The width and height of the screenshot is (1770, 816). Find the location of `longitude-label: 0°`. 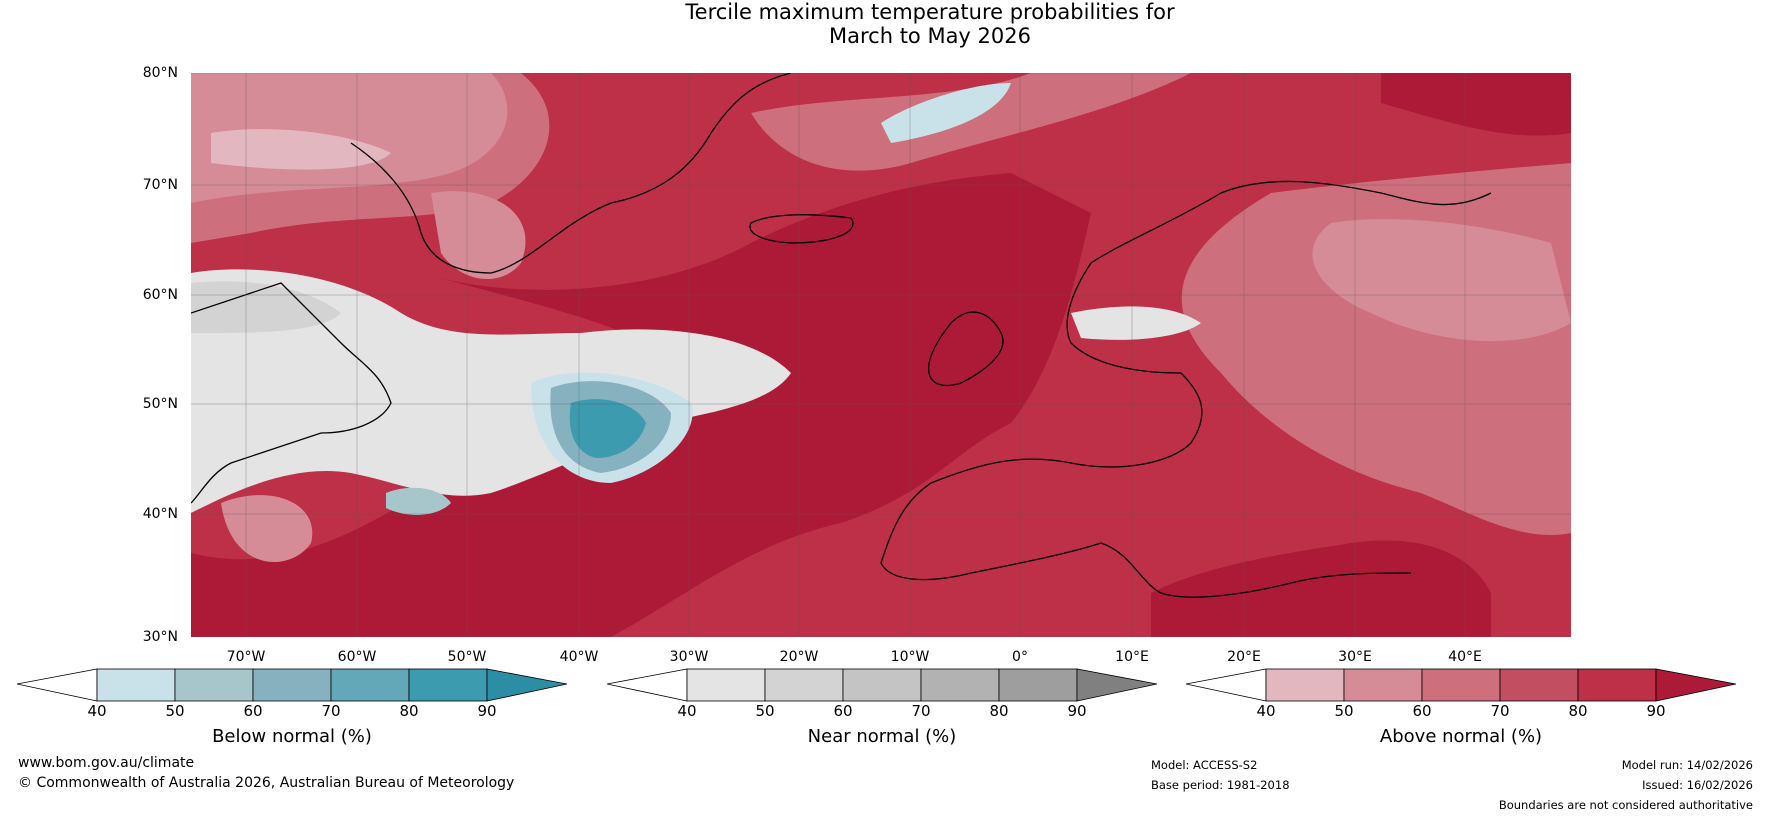

longitude-label: 0° is located at coordinates (1020, 657).